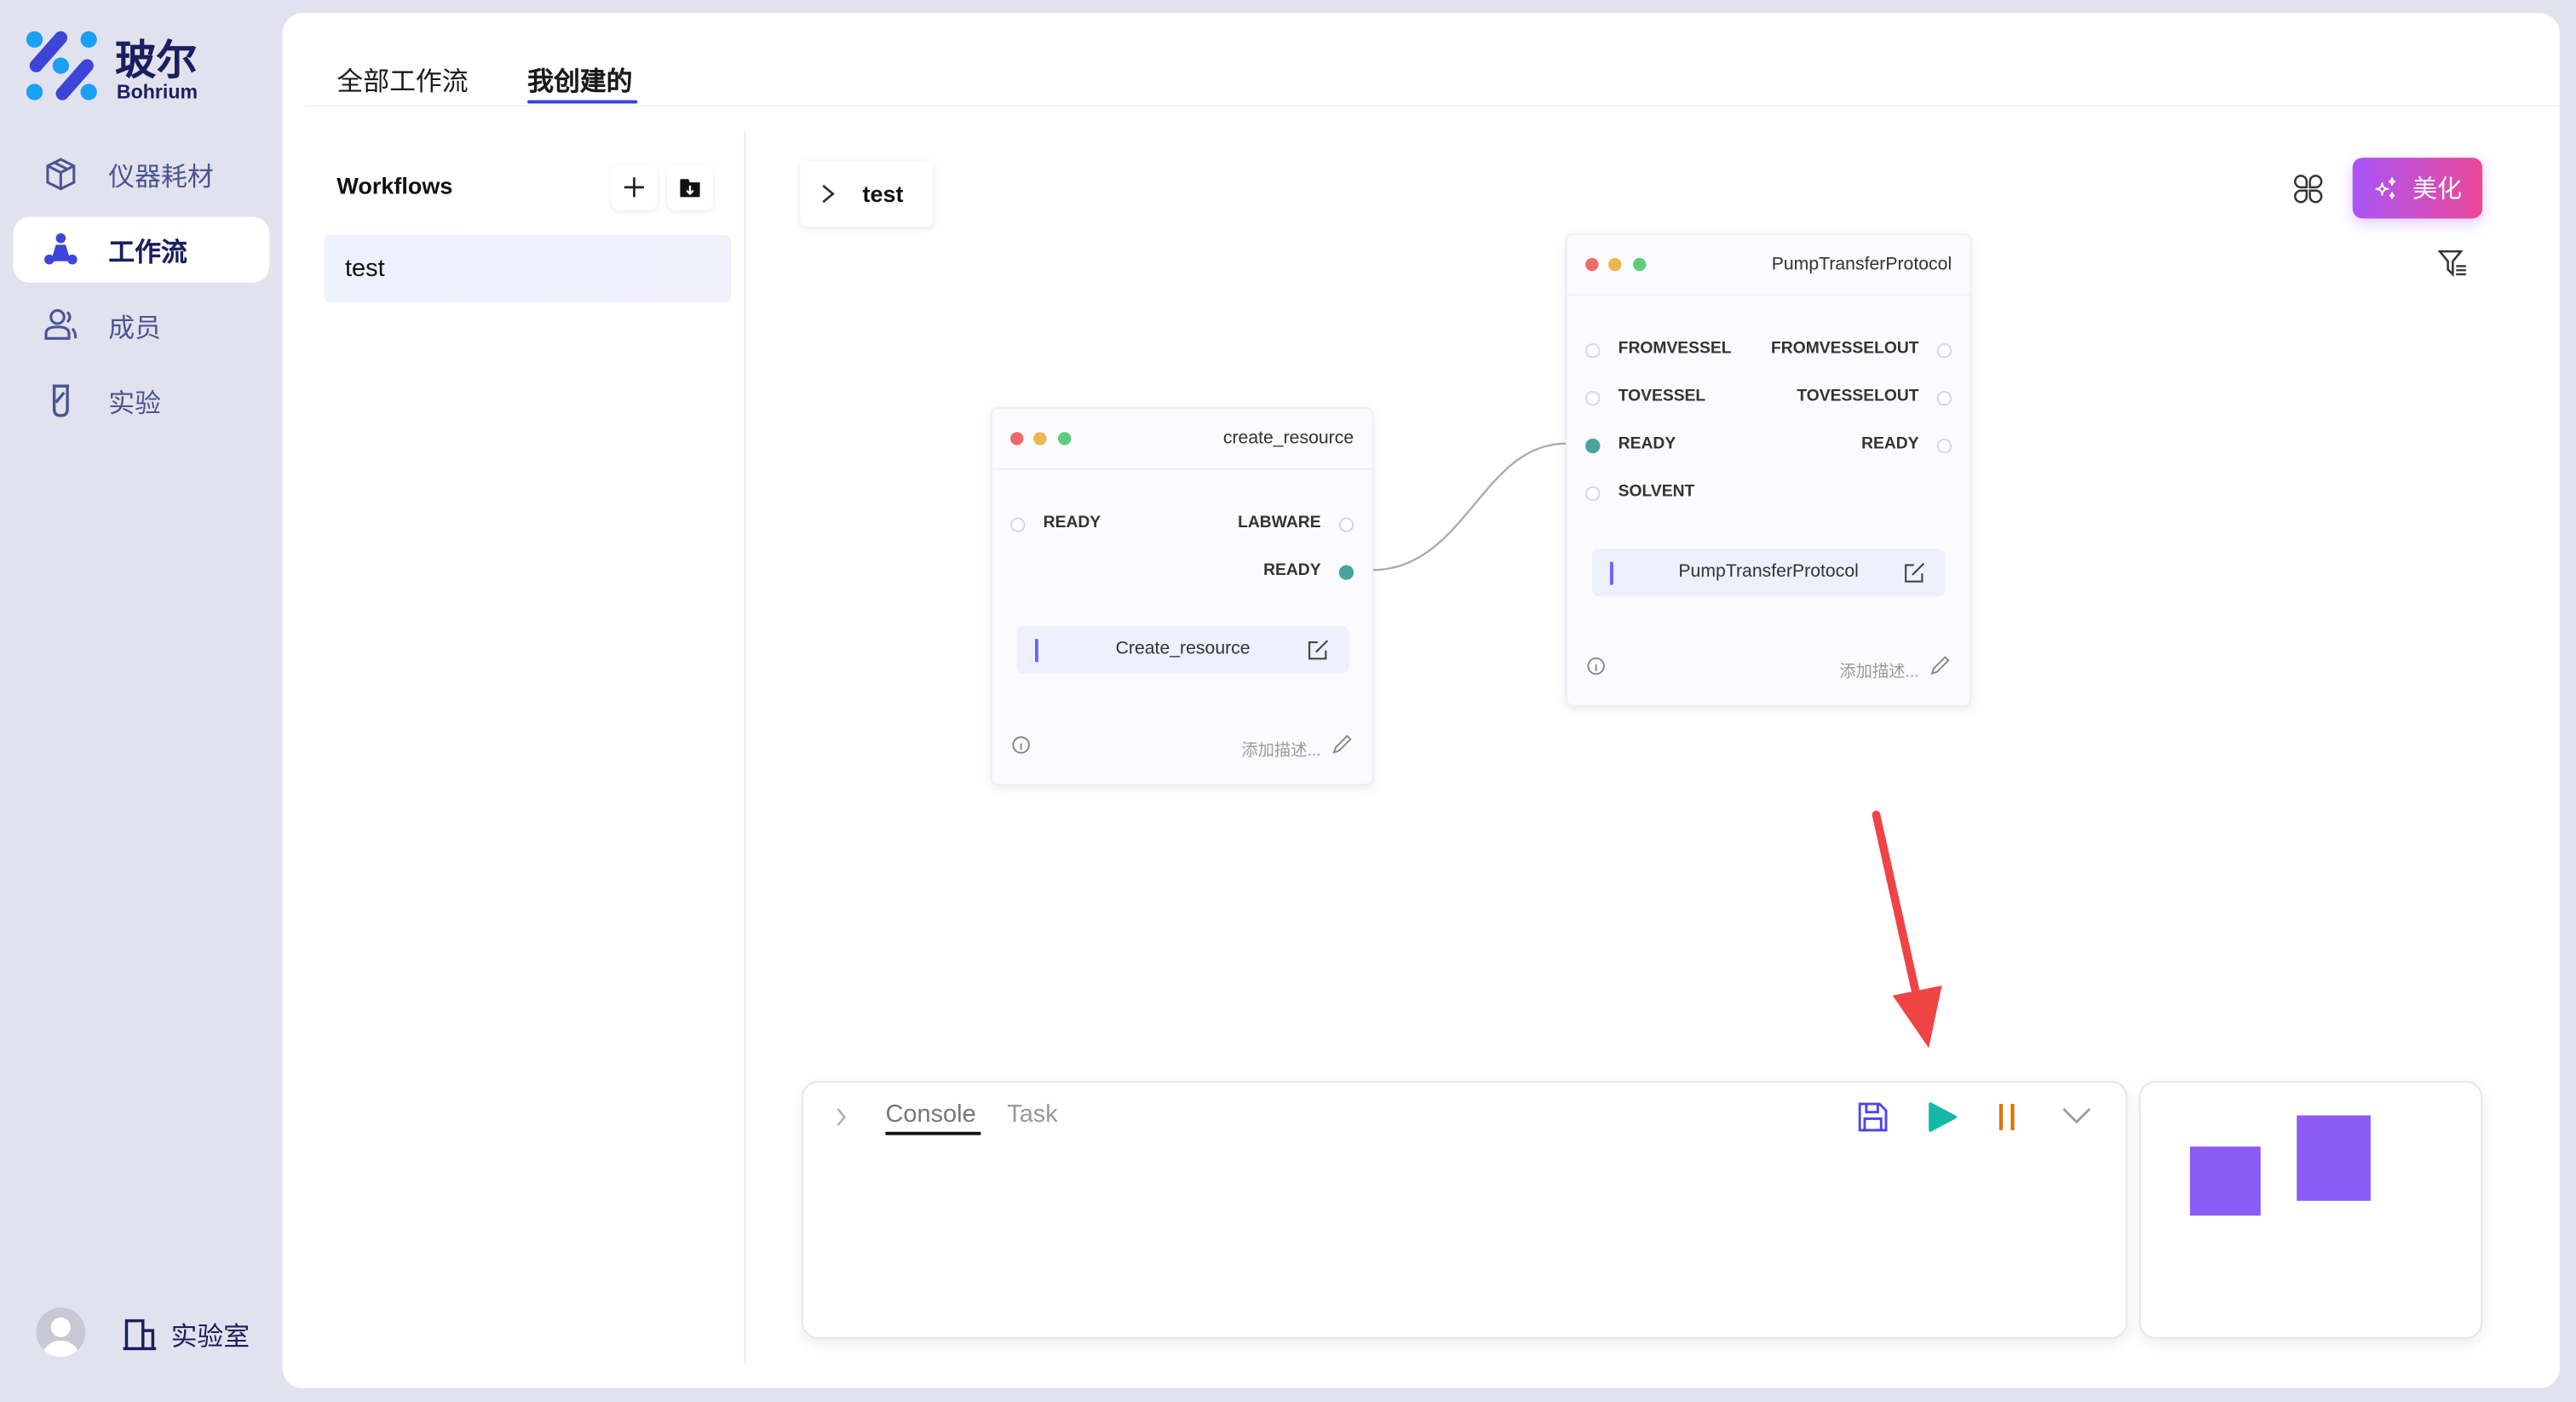 This screenshot has width=2576, height=1402. I want to click on beautify-label: 美化, so click(2437, 189).